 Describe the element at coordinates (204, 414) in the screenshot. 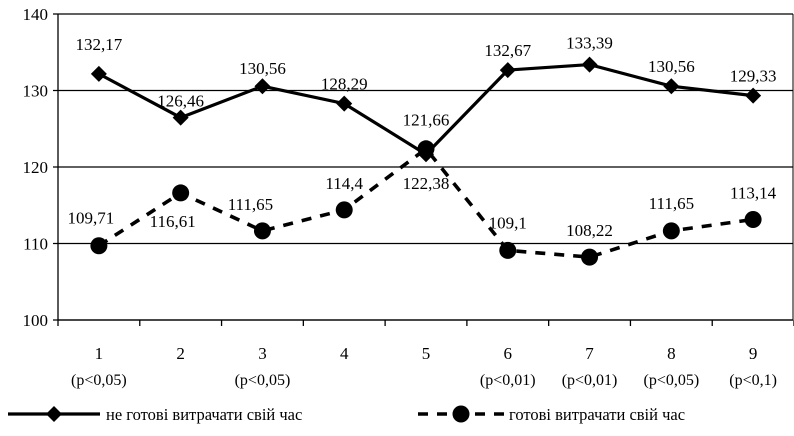

I see `legend-label: не готові витрачати свій час` at that location.